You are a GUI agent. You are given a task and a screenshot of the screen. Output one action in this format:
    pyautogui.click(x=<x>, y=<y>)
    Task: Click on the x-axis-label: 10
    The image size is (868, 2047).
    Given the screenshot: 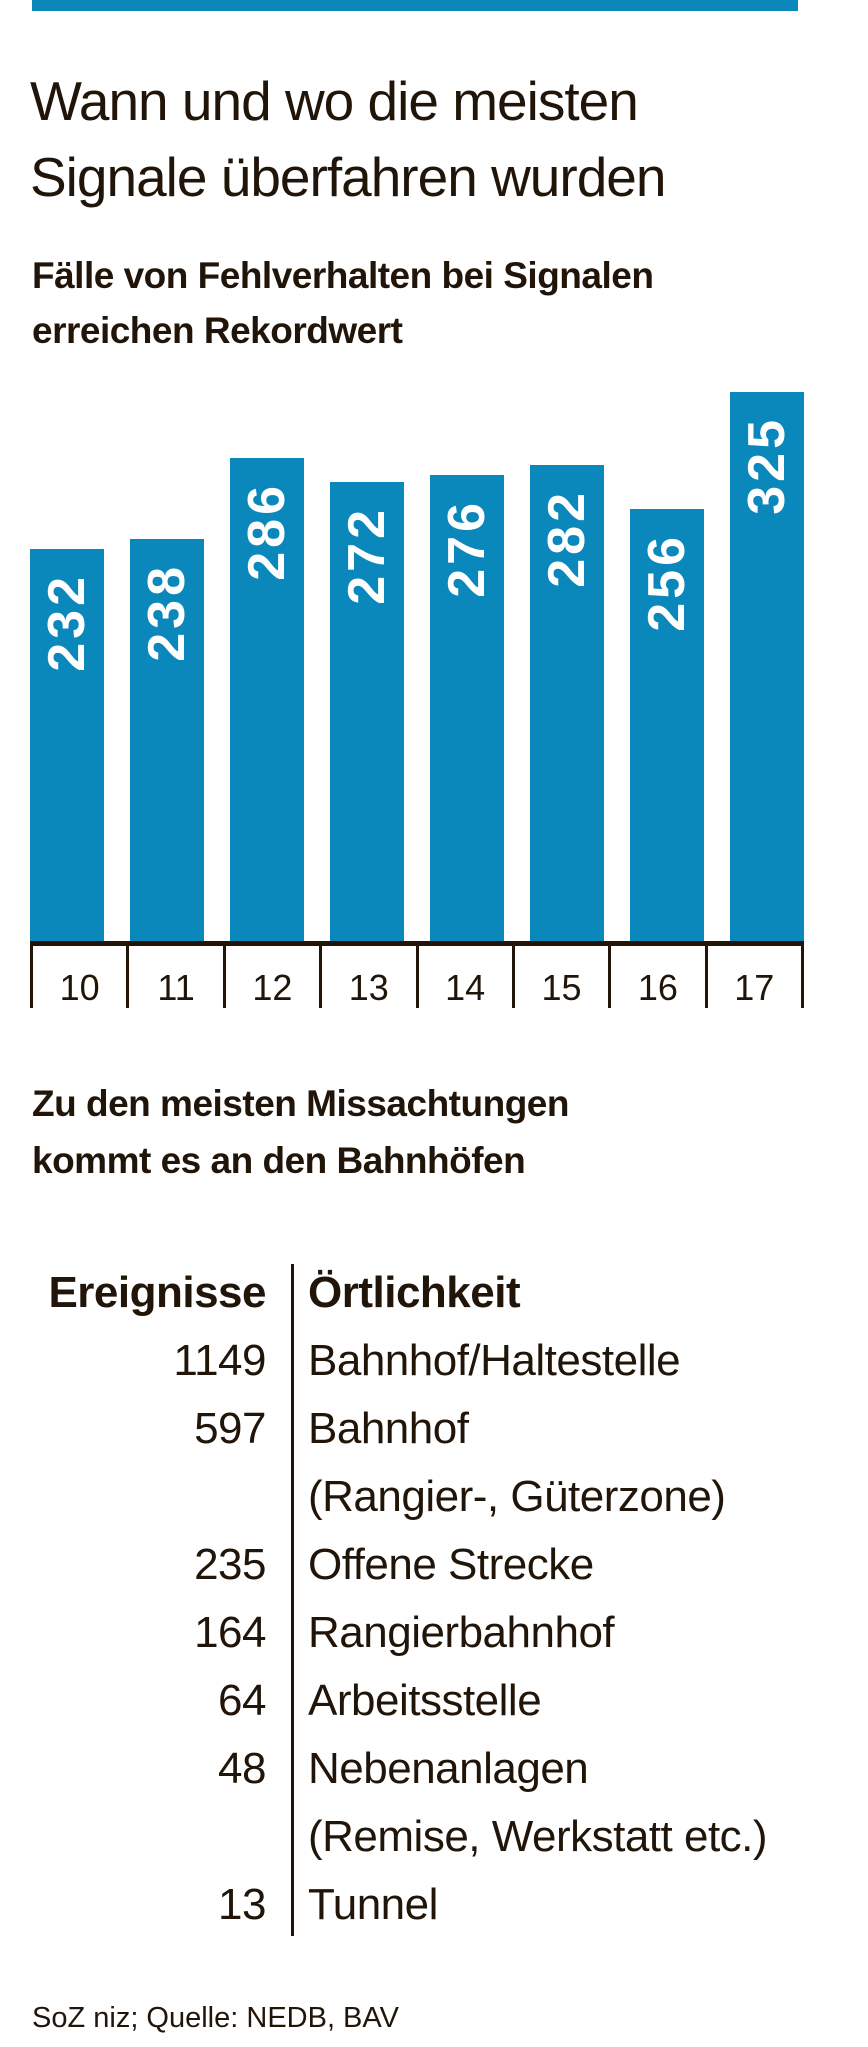 What is the action you would take?
    pyautogui.click(x=78, y=977)
    